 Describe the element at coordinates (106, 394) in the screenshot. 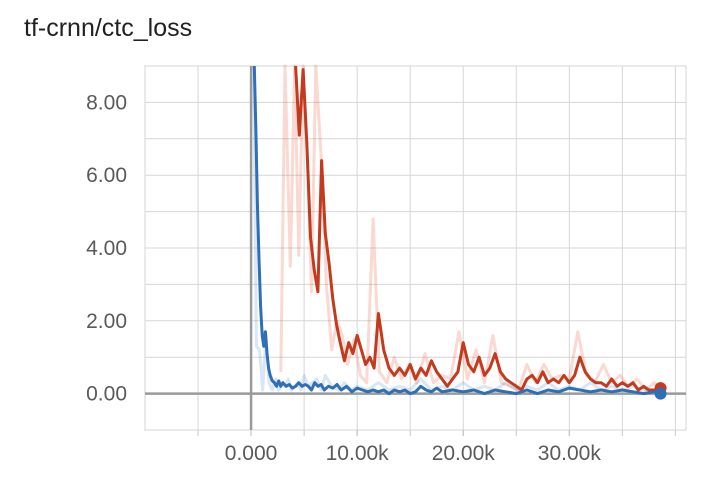

I see `y-tick-label: 0.00` at that location.